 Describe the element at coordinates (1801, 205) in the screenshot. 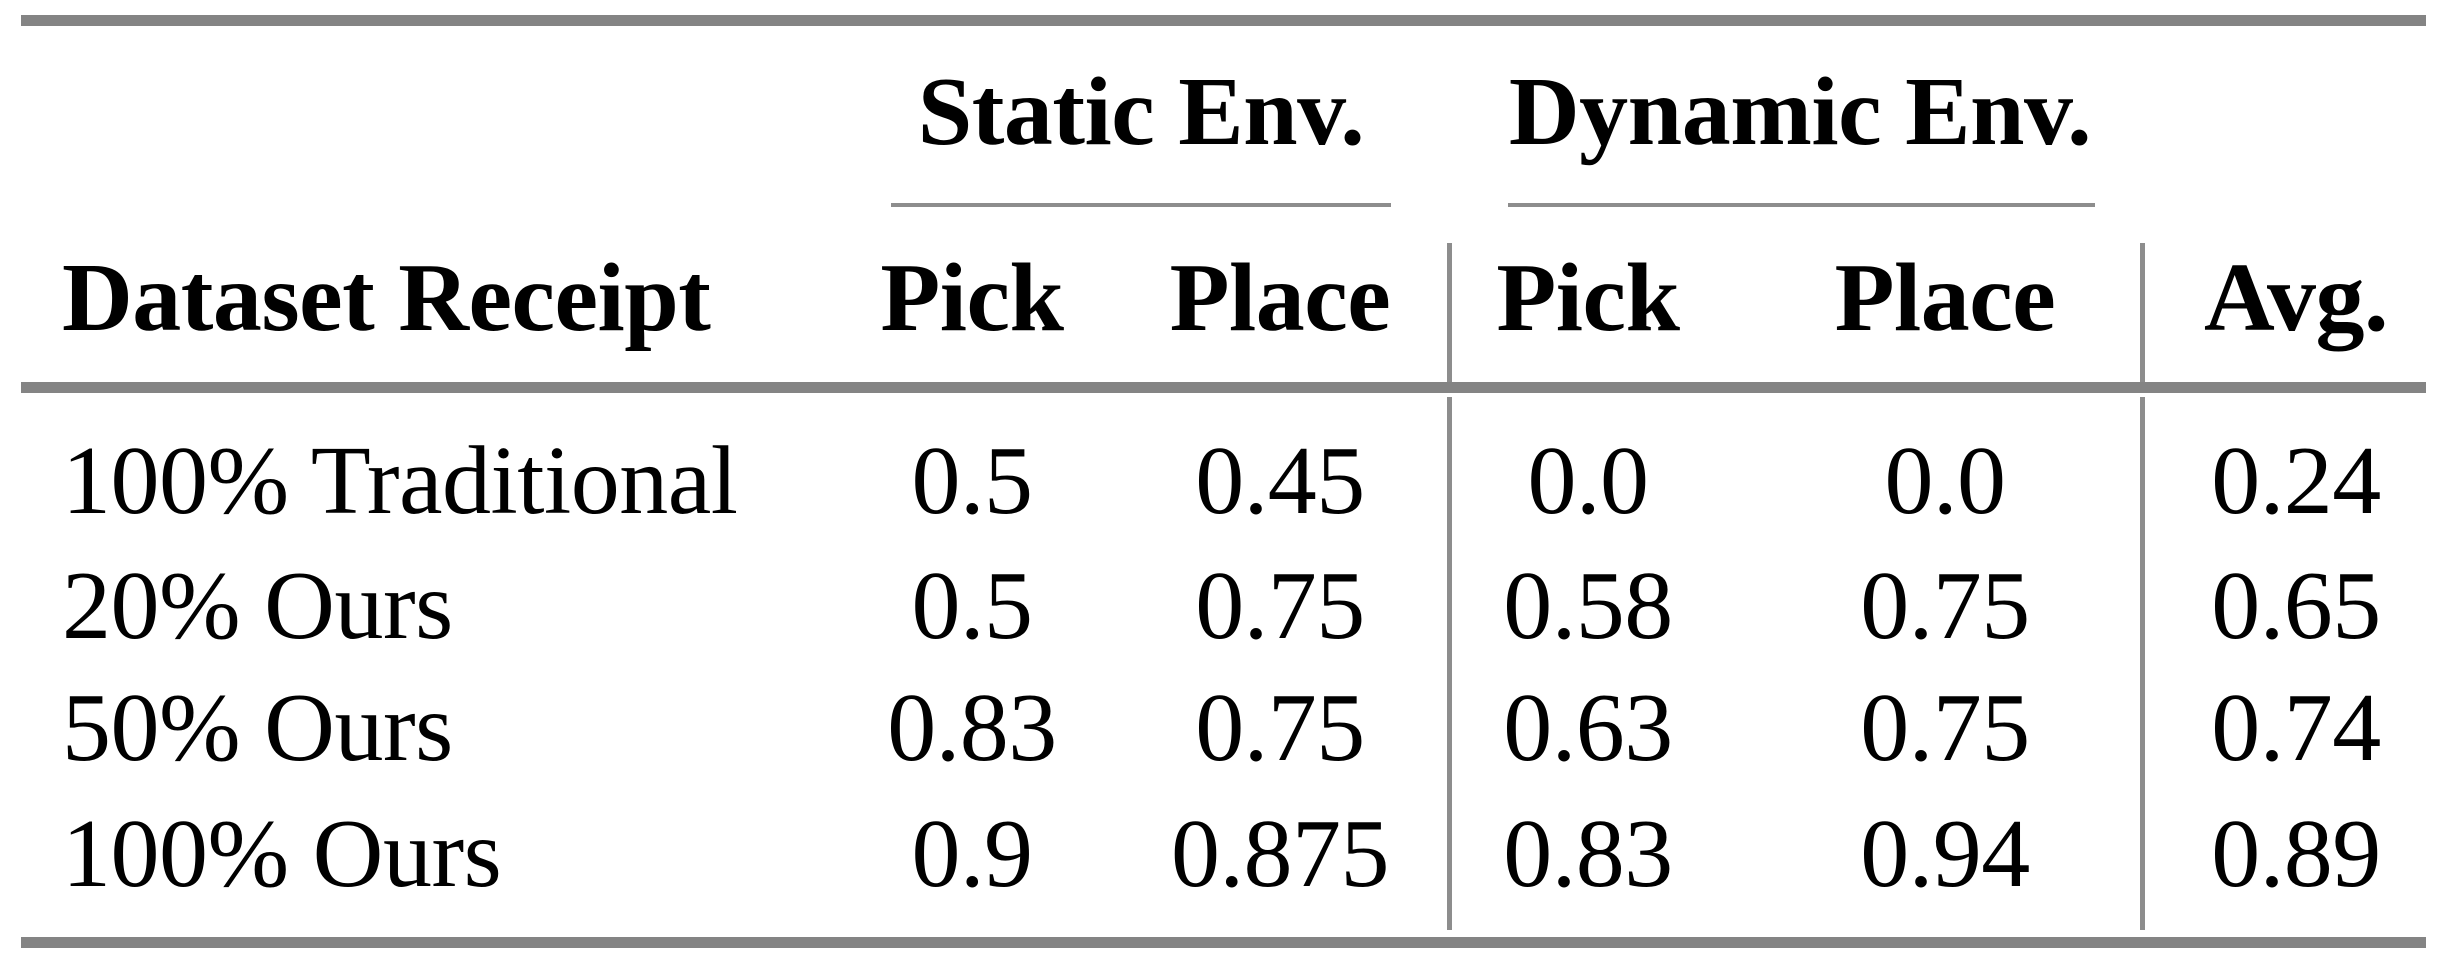

I see `dynamic-env-underline` at that location.